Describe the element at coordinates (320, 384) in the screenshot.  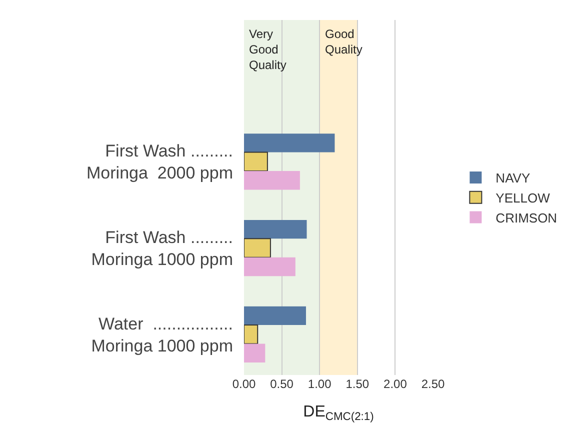
I see `x-tick-label: 1.00` at that location.